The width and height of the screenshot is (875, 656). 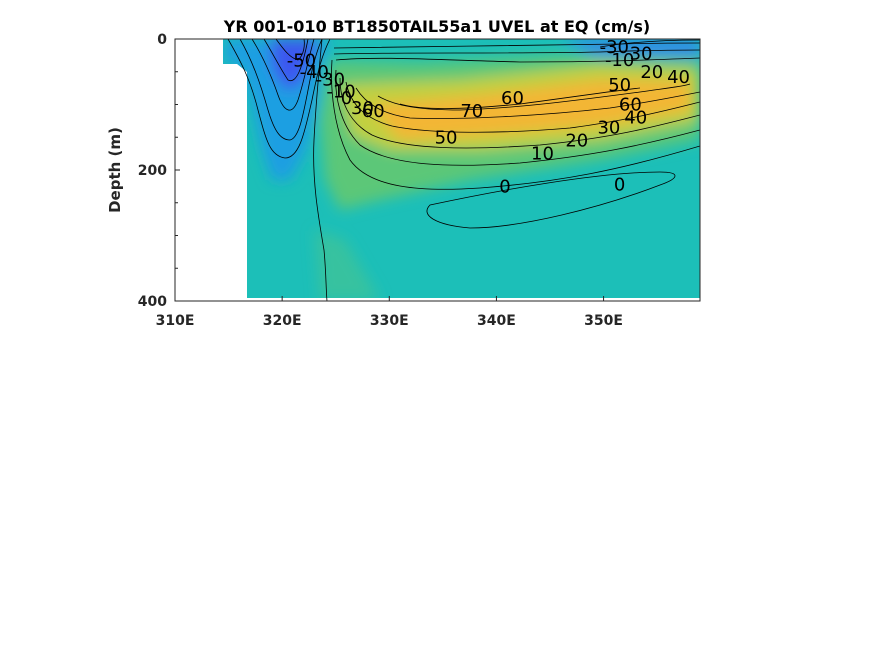 What do you see at coordinates (471, 111) in the screenshot?
I see `contour-label: 70` at bounding box center [471, 111].